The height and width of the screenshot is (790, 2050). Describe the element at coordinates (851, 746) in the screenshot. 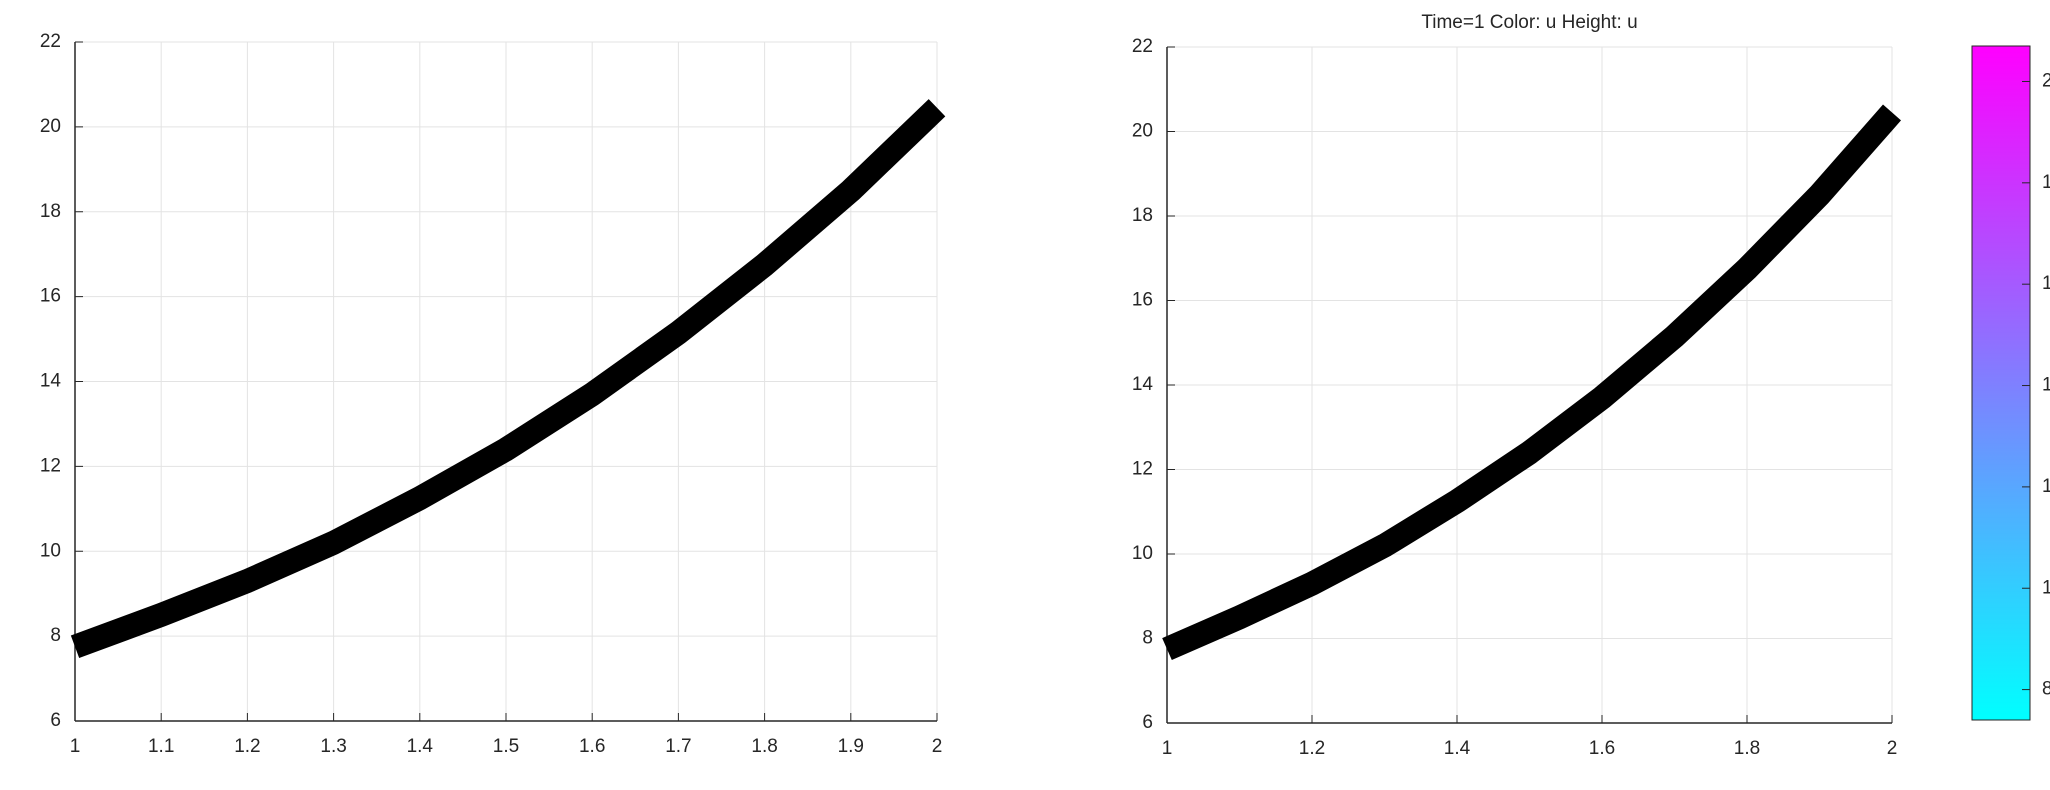

I see `x-tick-label: 1.9` at that location.